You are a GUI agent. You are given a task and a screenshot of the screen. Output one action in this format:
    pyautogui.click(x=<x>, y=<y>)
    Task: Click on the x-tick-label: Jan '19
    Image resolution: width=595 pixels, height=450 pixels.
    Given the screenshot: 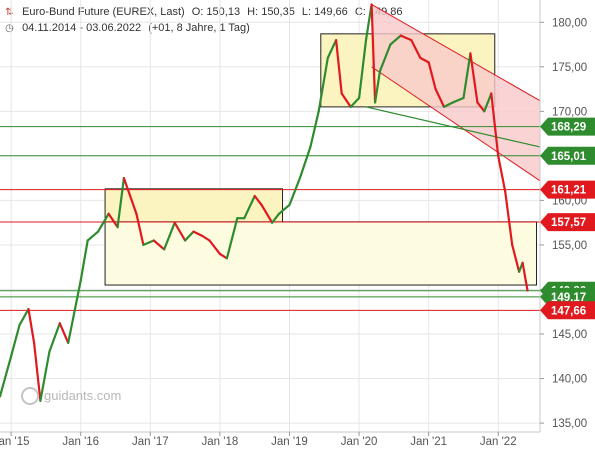 What is the action you would take?
    pyautogui.click(x=289, y=442)
    